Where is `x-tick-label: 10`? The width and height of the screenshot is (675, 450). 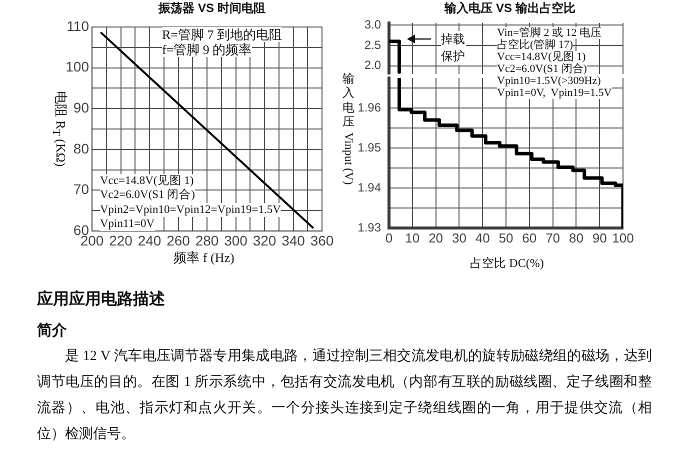
x-tick-label: 10 is located at coordinates (412, 238).